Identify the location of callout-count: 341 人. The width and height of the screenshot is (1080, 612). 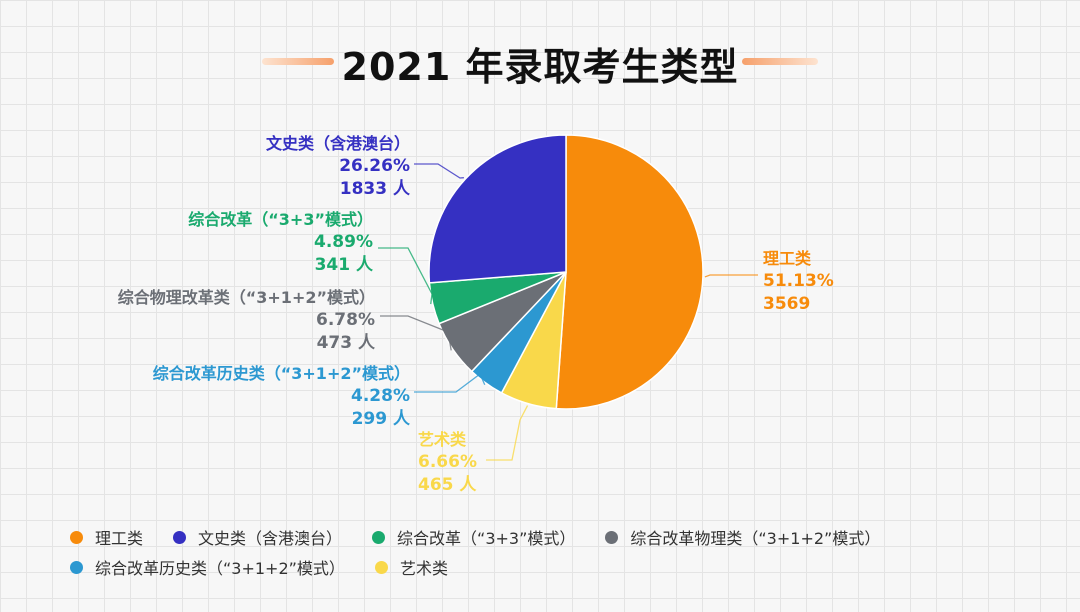
(343, 265).